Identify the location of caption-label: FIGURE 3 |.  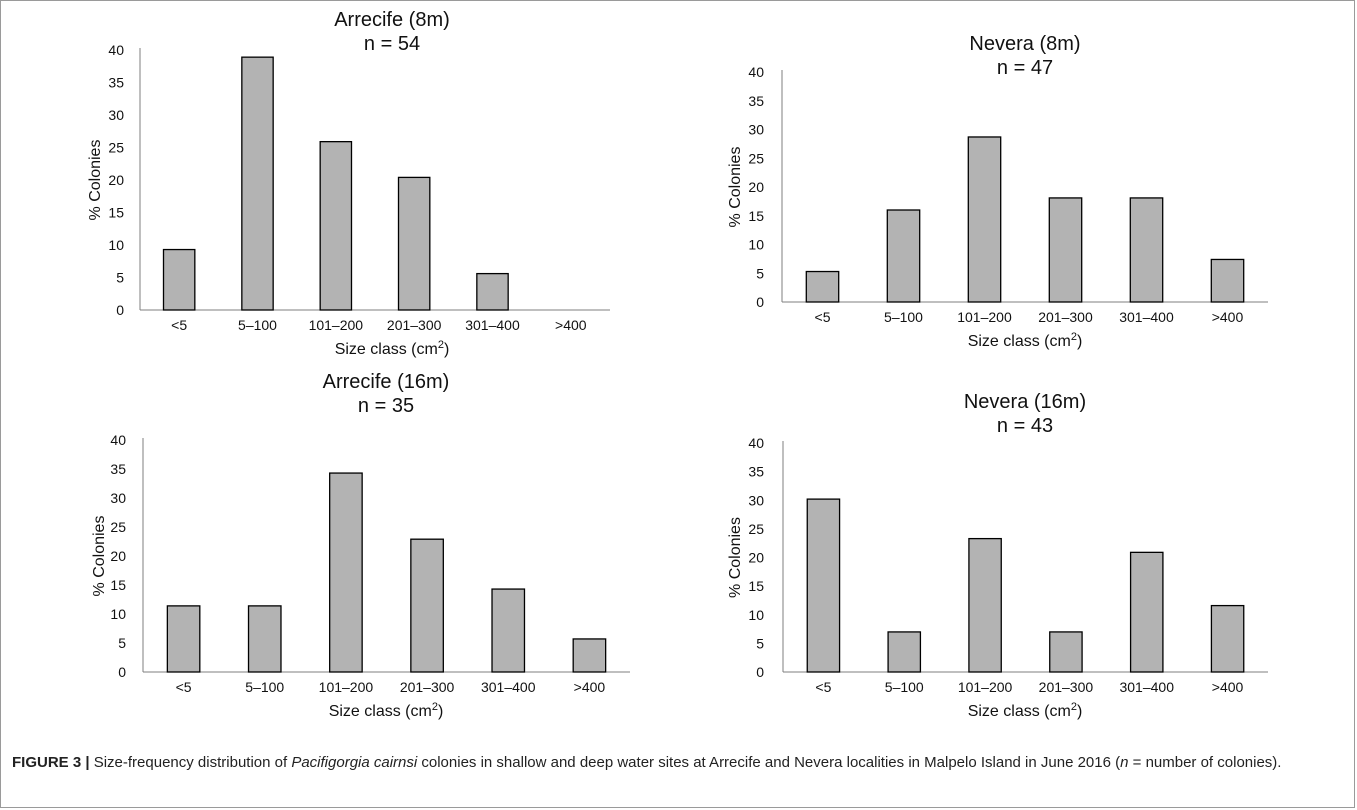
(51, 762).